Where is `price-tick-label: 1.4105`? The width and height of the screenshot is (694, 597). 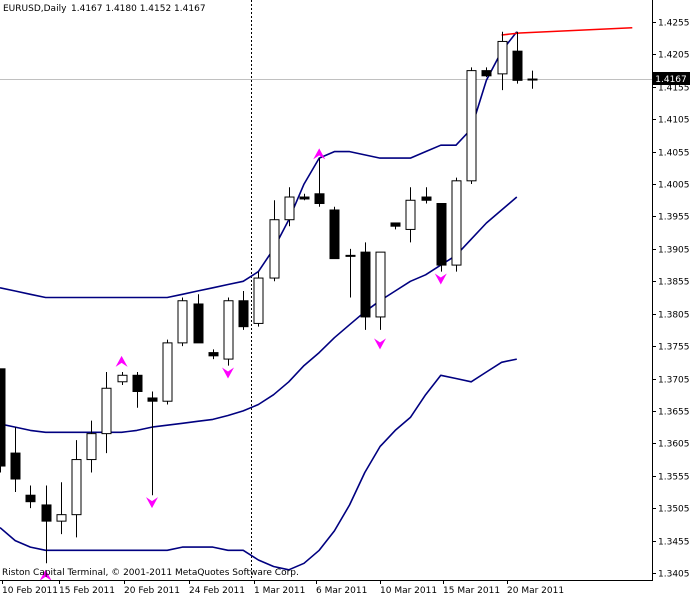 price-tick-label: 1.4105 is located at coordinates (674, 121).